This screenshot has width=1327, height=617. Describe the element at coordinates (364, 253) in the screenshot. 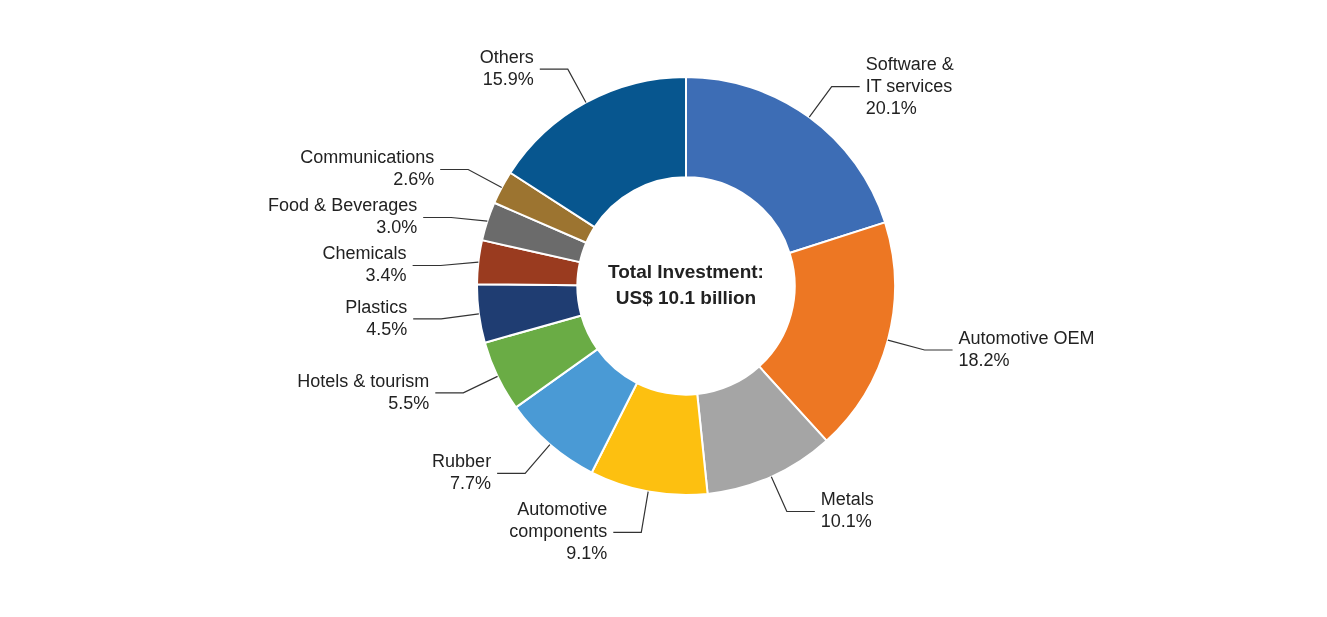

I see `slice-label: Chemicals` at that location.